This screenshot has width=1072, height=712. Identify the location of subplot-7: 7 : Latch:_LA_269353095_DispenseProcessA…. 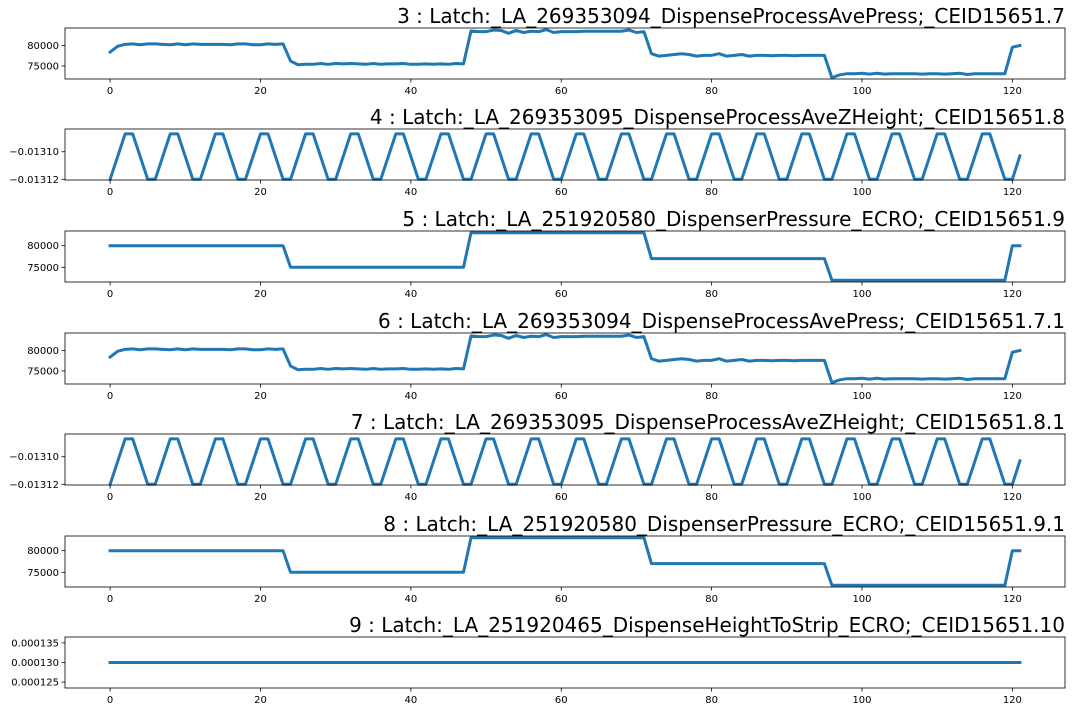
(537, 456).